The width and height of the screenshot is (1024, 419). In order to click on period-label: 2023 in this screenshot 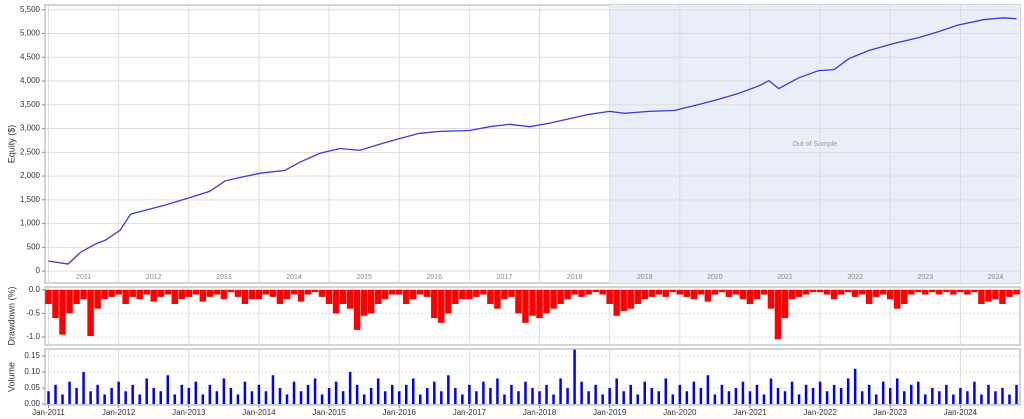, I will do `click(926, 277)`.